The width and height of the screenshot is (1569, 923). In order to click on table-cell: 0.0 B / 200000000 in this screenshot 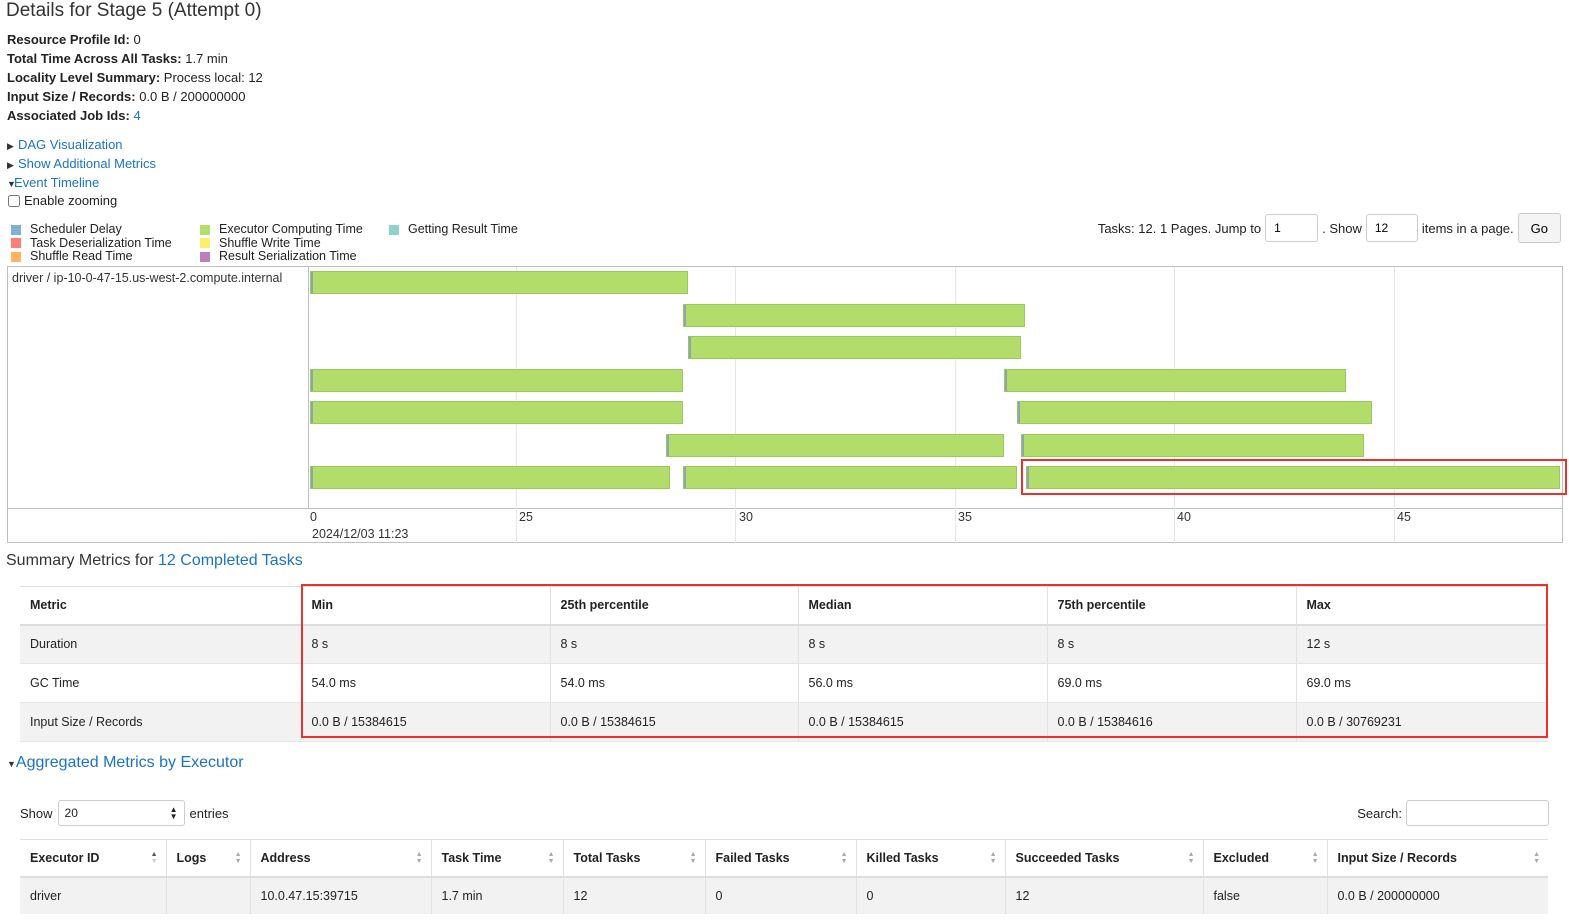, I will do `click(1437, 895)`.